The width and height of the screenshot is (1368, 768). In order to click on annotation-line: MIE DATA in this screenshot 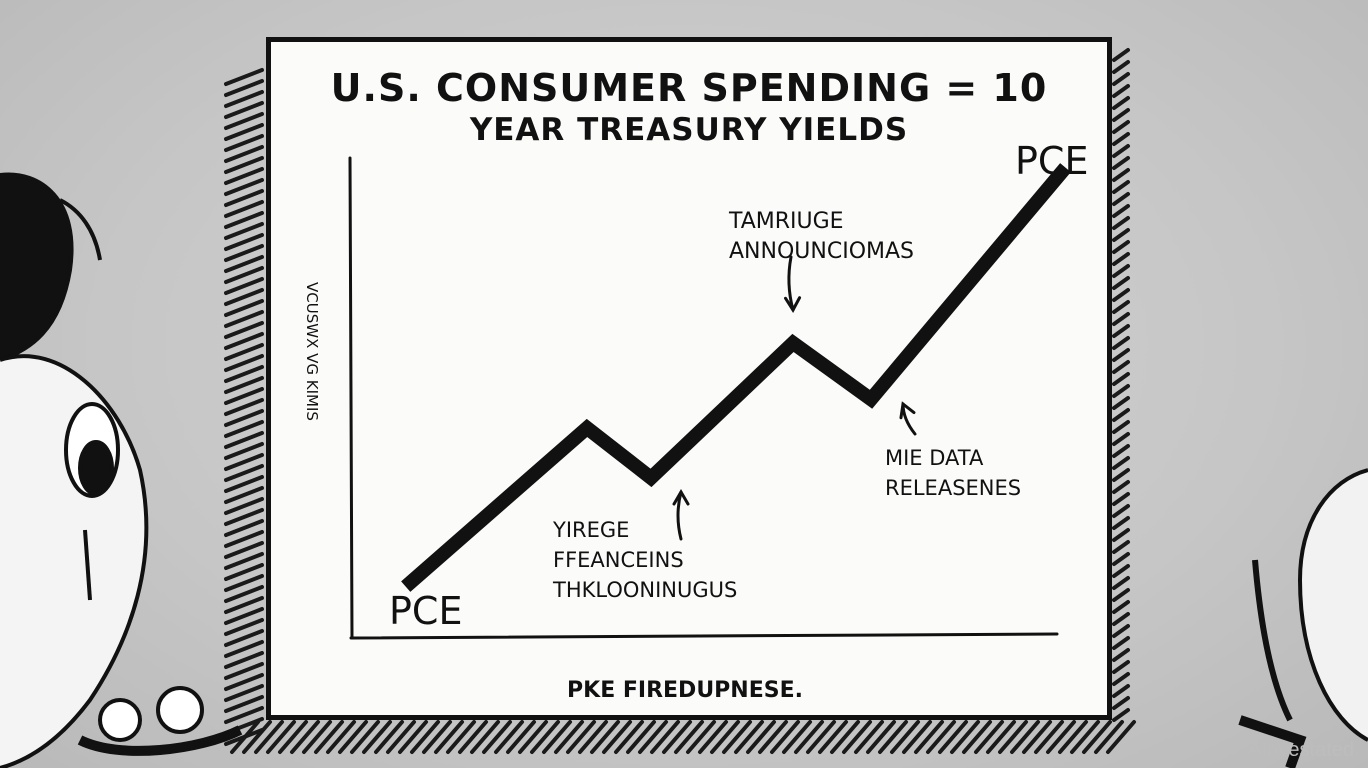, I will do `click(934, 458)`.